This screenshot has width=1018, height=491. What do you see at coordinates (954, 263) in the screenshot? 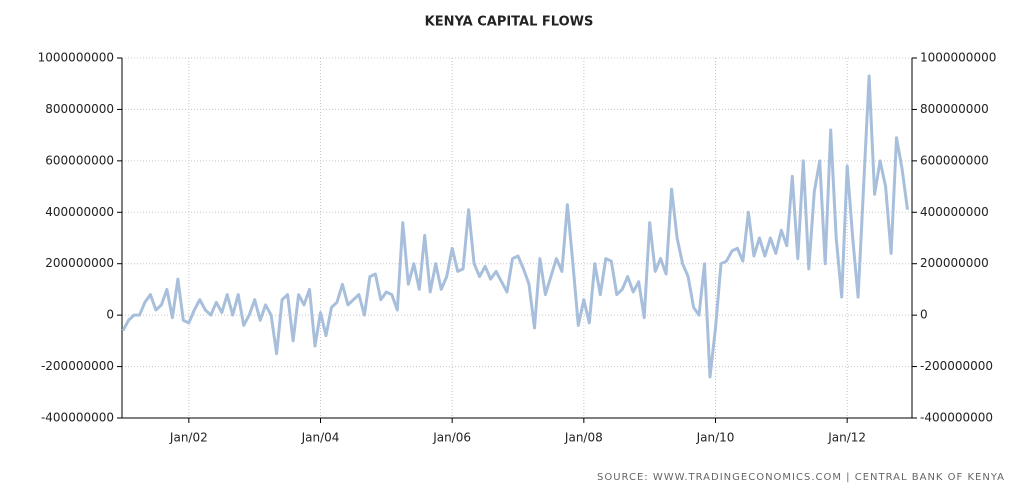
I see `y2-tick-label: 200000000` at bounding box center [954, 263].